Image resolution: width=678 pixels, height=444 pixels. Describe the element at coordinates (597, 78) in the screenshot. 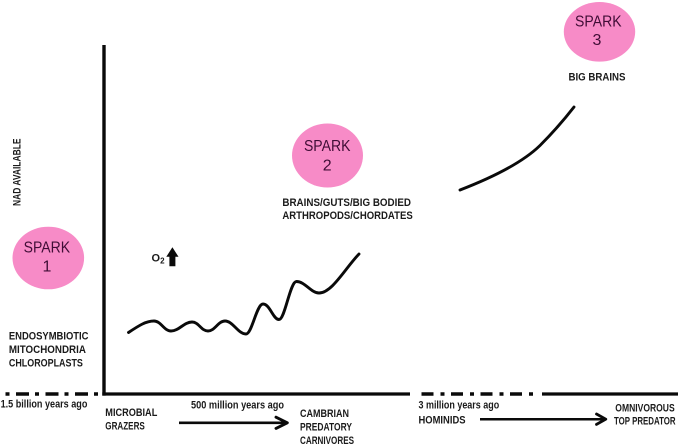

I see `svg-text: BIG BRAINS` at that location.